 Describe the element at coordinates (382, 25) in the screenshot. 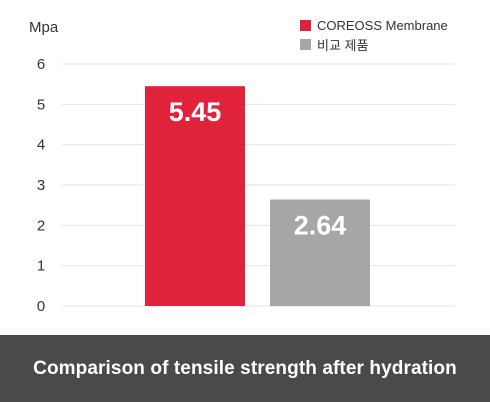

I see `legend-label-coreoss: COREOSS Membrane` at that location.